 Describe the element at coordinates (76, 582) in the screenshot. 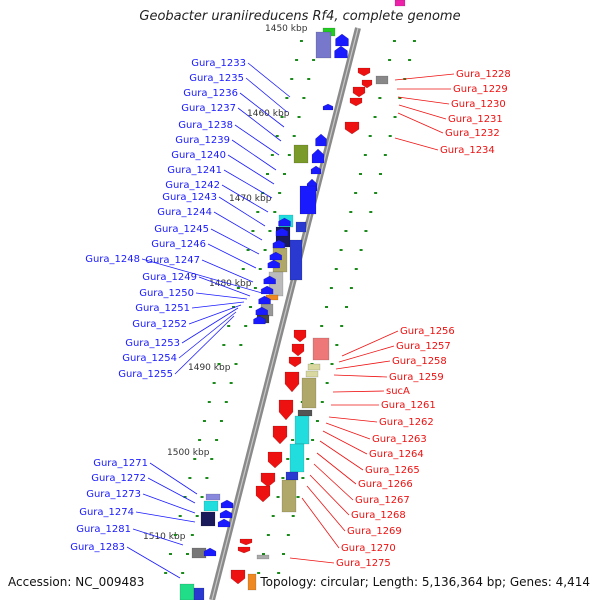

I see `accession-text: Accession: NC_009483` at that location.